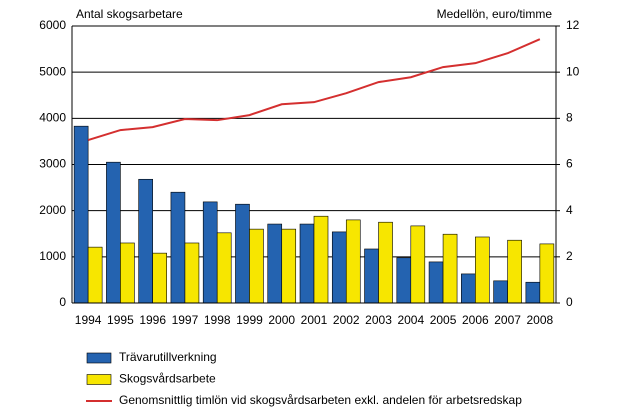 This screenshot has width=619, height=418. What do you see at coordinates (52, 164) in the screenshot?
I see `y-tick-label: 3000` at bounding box center [52, 164].